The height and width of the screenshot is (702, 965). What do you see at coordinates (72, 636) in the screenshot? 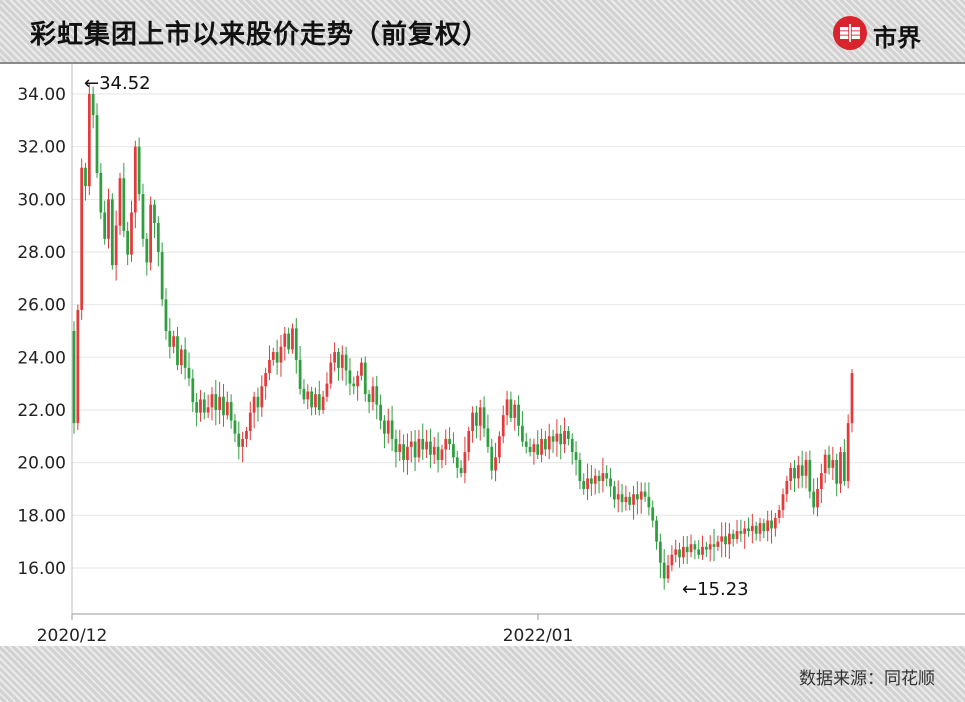
I see `x-tick-label: 2020/12` at bounding box center [72, 636].